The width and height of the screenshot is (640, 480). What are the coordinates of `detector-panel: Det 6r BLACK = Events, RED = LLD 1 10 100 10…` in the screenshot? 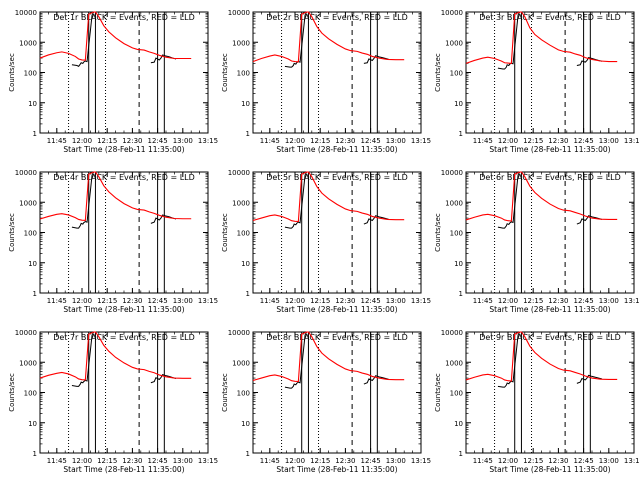 It's located at (537, 241).